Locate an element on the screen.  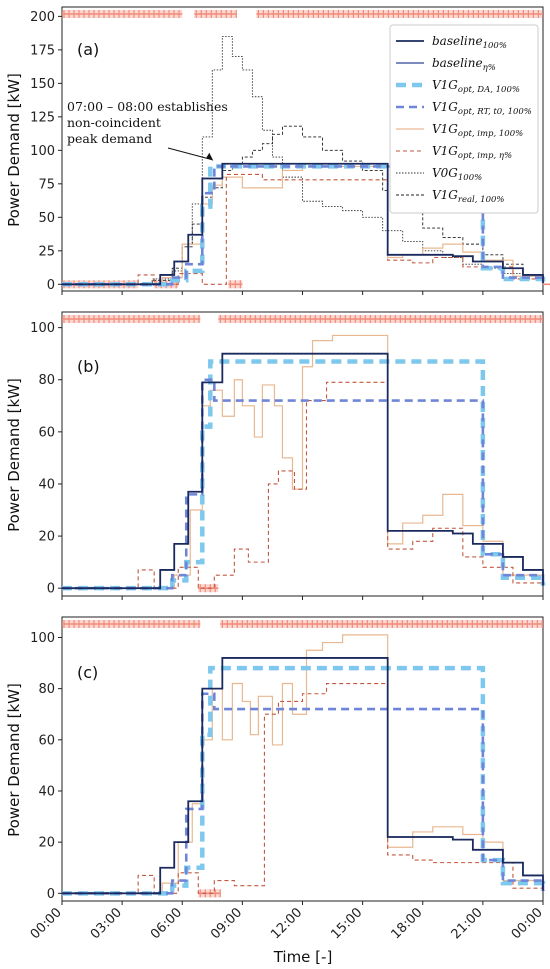
x-tick-label: 21:00 is located at coordinates (467, 923).